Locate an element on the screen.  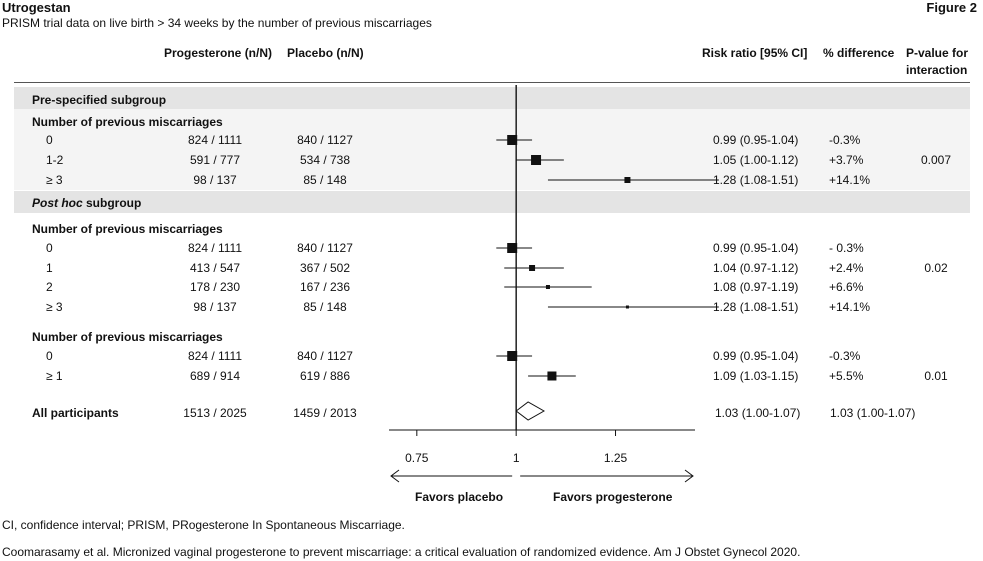
overall-progesterone: 1513 / 2025 is located at coordinates (215, 413).